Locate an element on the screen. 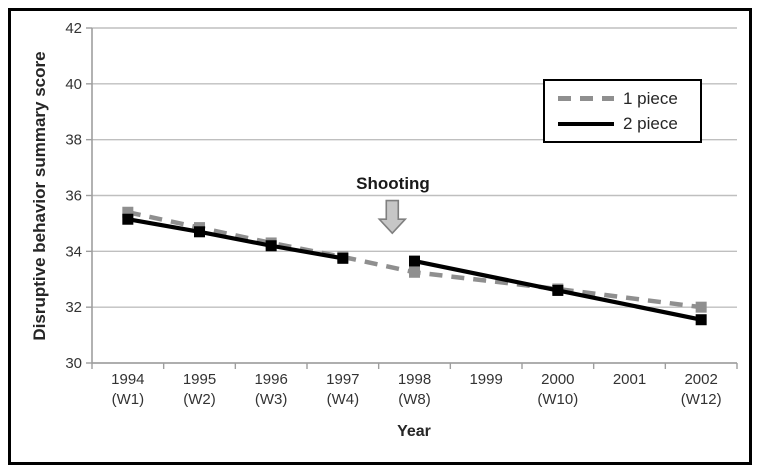 The height and width of the screenshot is (476, 764). dashed-line-swatch-icon is located at coordinates (586, 98).